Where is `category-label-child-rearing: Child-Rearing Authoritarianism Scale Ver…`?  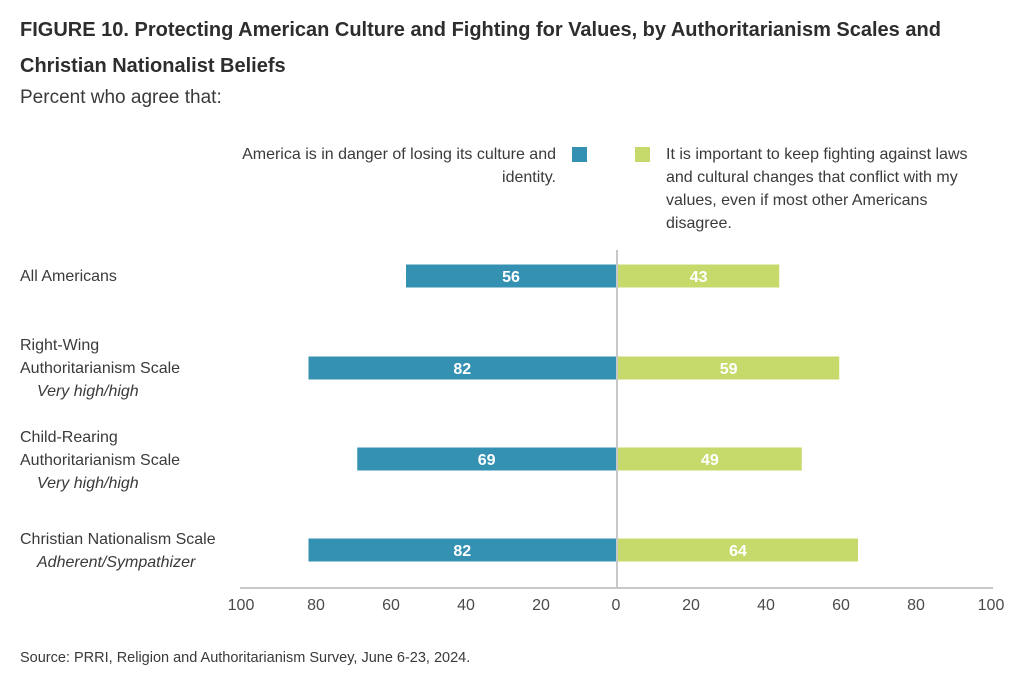 category-label-child-rearing: Child-Rearing Authoritarianism Scale Ver… is located at coordinates (100, 460).